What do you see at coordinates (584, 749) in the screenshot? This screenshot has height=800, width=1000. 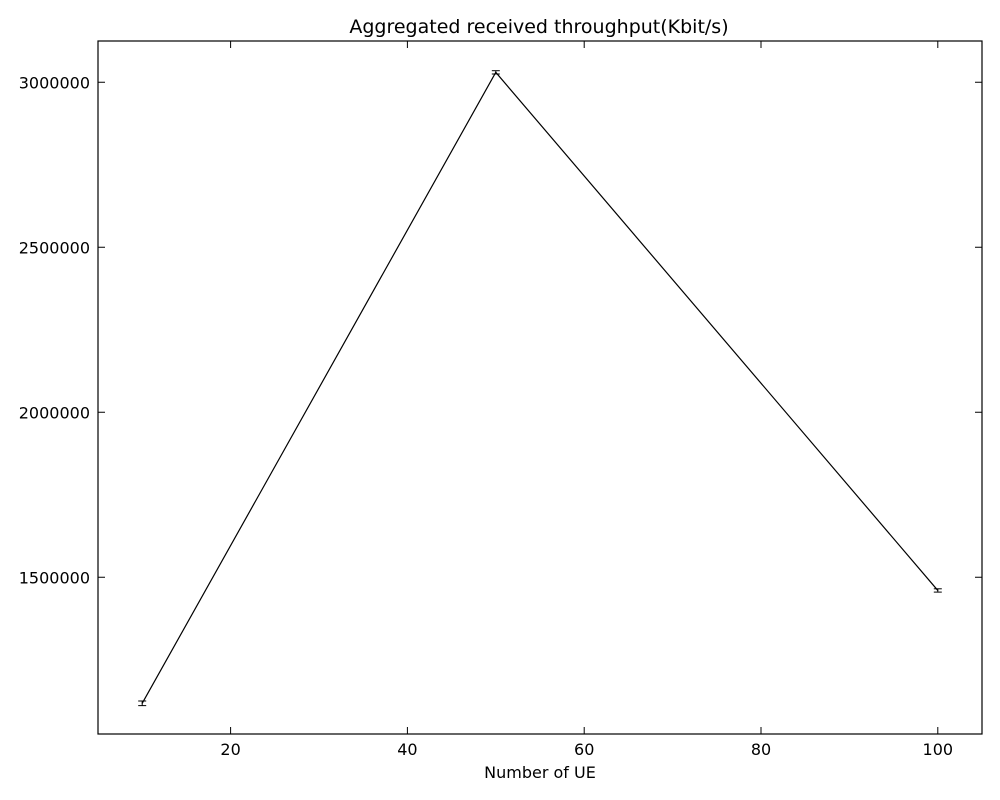 I see `x-tick-label: 60` at bounding box center [584, 749].